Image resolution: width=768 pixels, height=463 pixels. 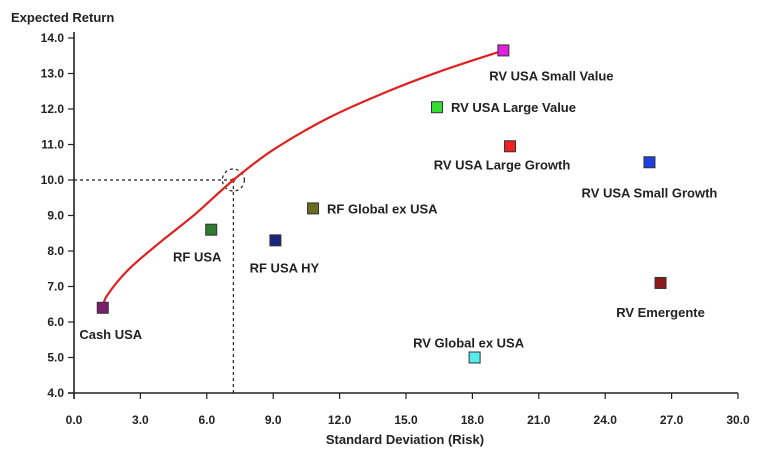 I want to click on point-marker-rf-global-ex-usa, so click(x=313, y=208).